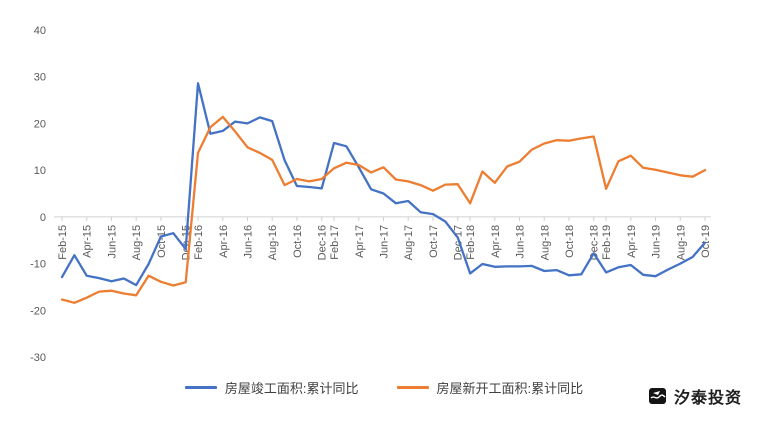 The image size is (768, 427). What do you see at coordinates (298, 241) in the screenshot?
I see `x-axis-label: Oct-16` at bounding box center [298, 241].